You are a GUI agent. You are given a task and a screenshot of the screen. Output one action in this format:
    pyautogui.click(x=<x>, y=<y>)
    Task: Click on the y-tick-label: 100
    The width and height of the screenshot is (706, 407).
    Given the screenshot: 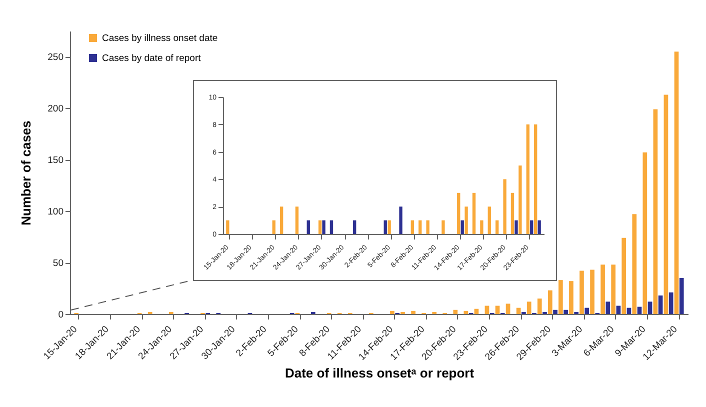 What is the action you would take?
    pyautogui.click(x=56, y=212)
    